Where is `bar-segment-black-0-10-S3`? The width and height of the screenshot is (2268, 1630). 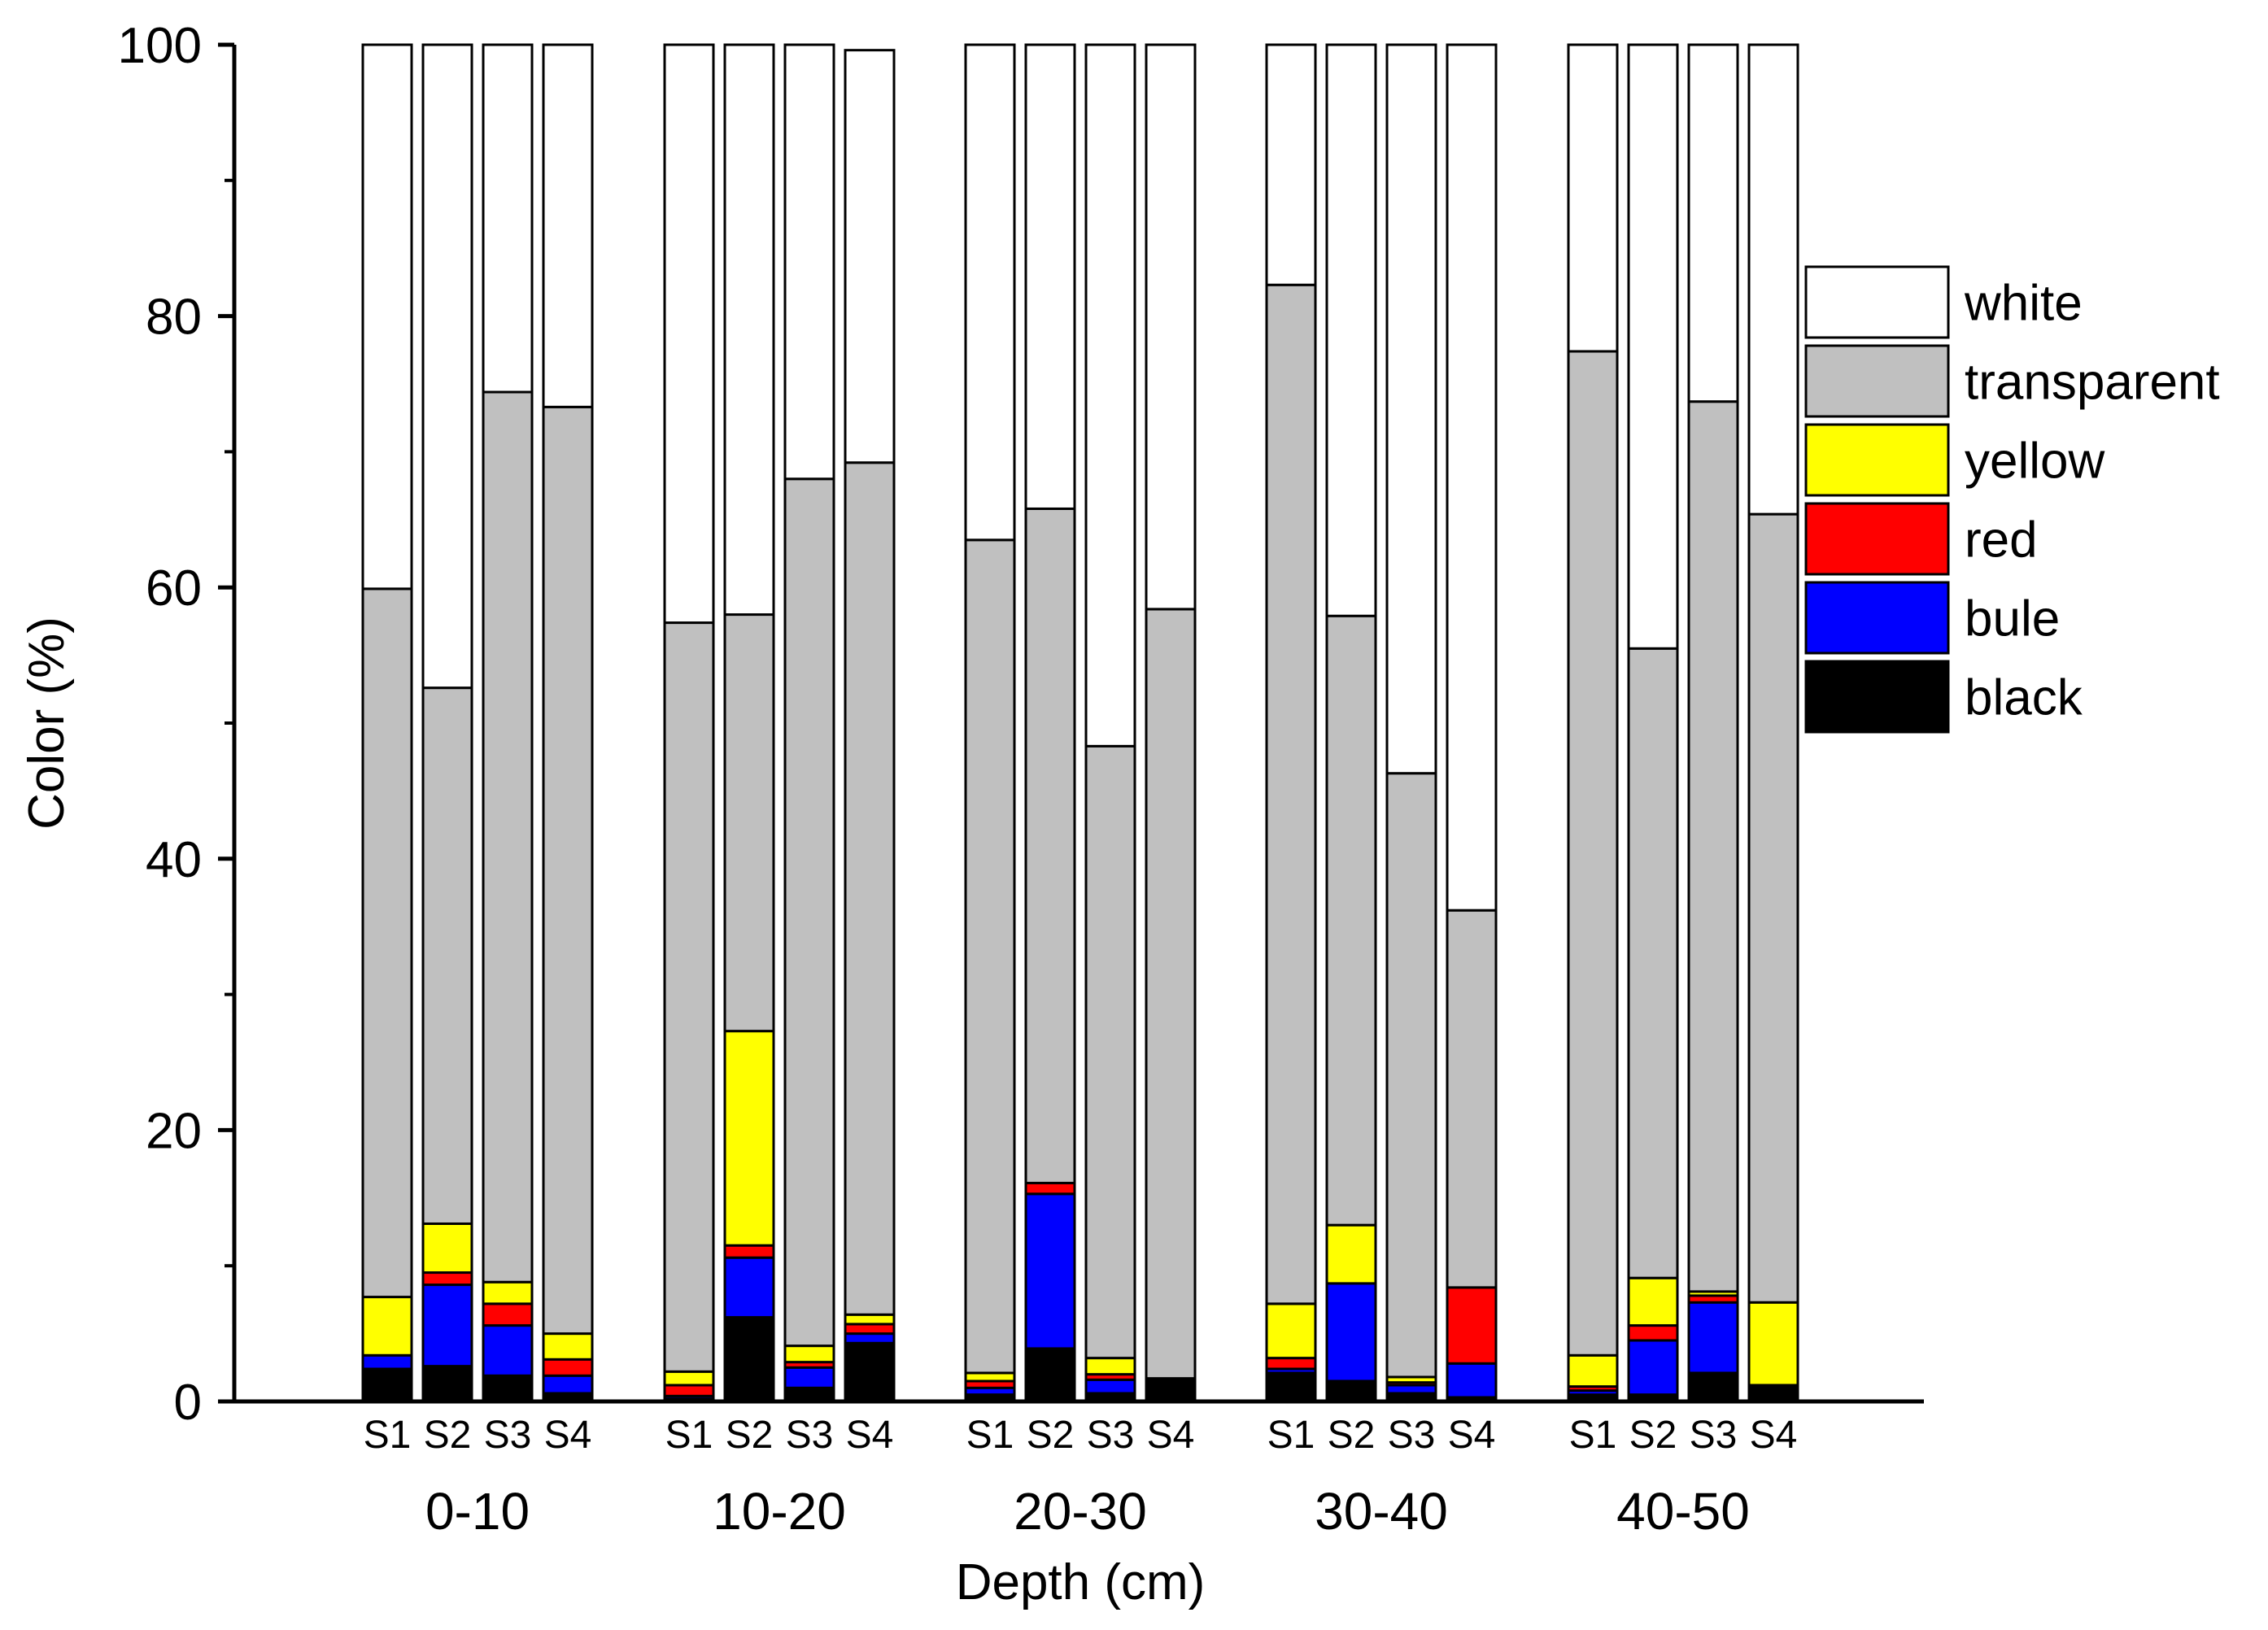
bar-segment-black-0-10-S3 is located at coordinates (508, 1388).